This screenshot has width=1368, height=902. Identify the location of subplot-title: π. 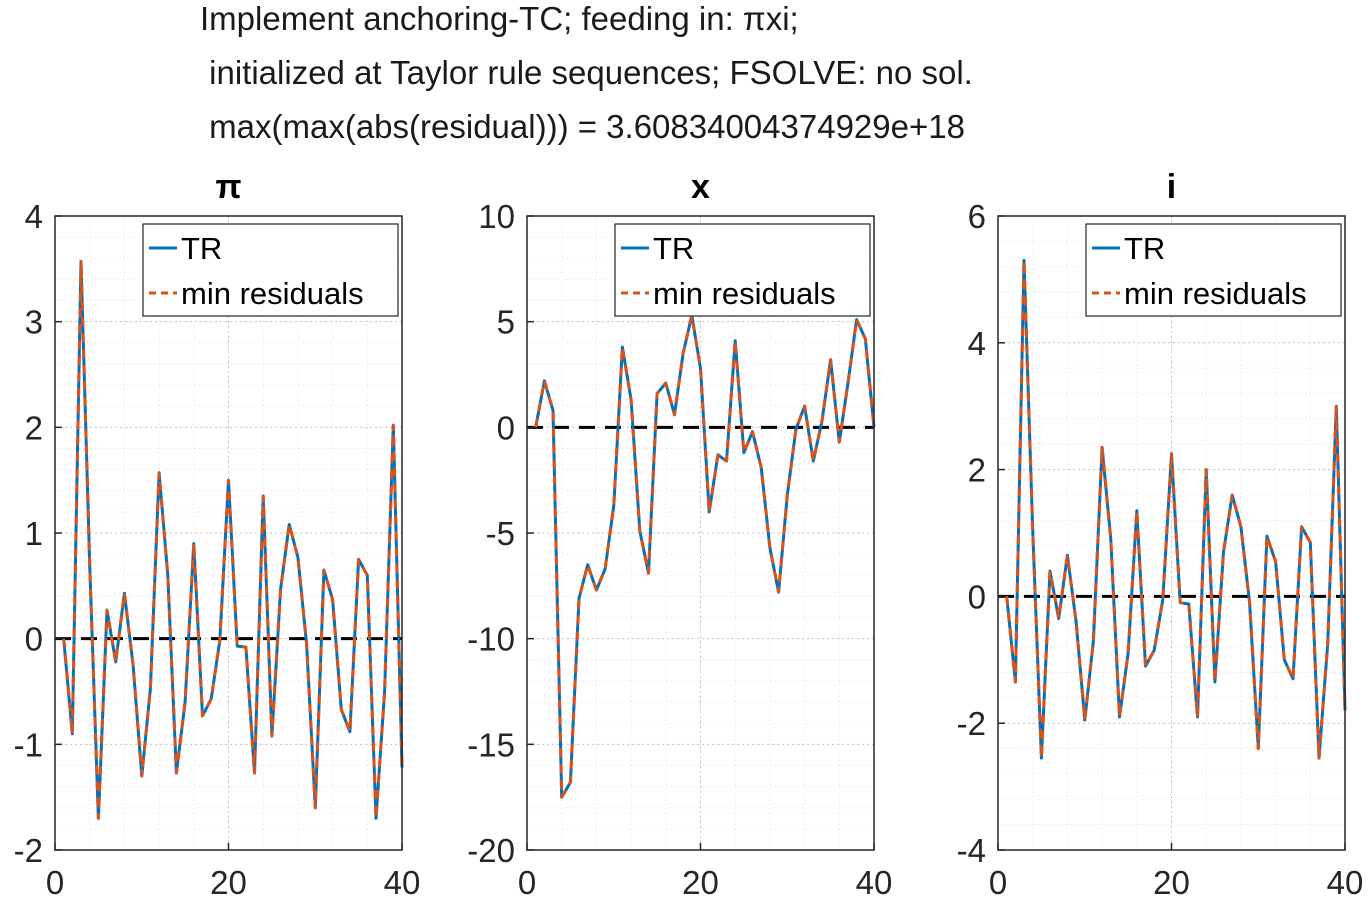
(228, 187).